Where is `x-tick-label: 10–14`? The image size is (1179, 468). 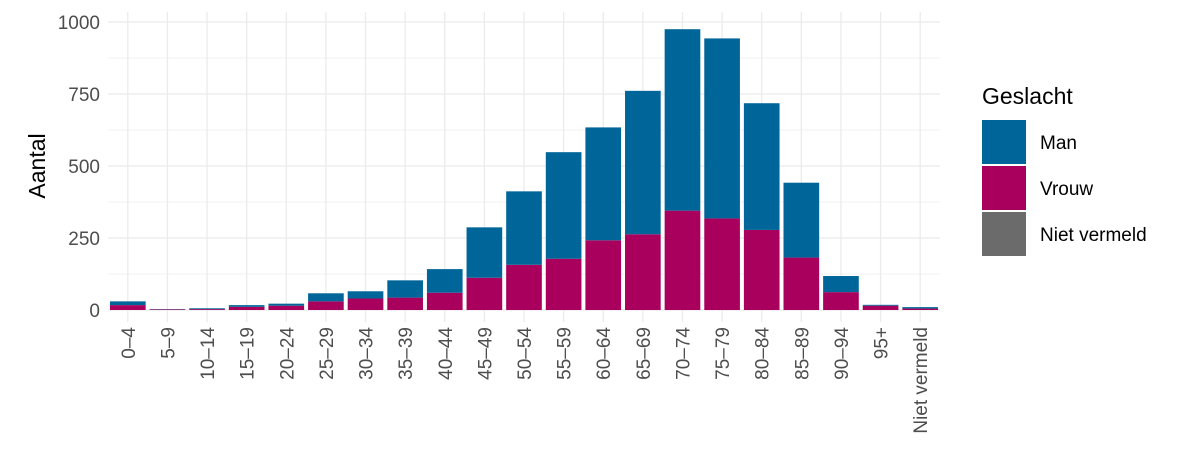
x-tick-label: 10–14 is located at coordinates (208, 353).